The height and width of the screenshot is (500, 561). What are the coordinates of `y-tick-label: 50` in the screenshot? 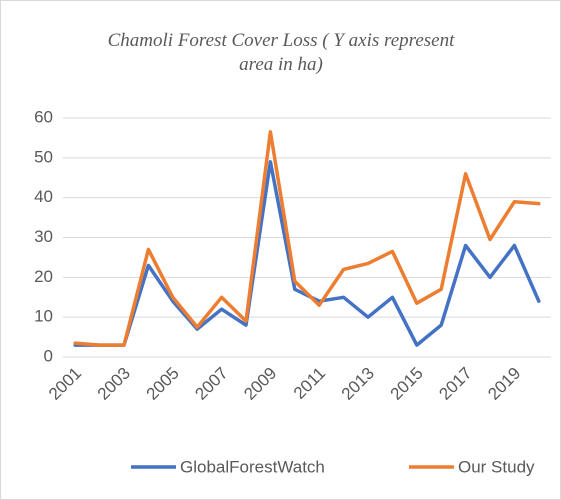 It's located at (43, 156).